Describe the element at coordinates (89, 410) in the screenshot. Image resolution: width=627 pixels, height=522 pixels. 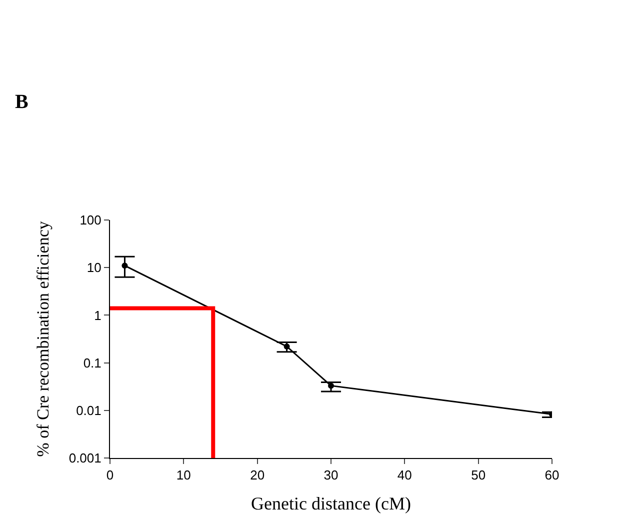
I see `y-tick-label: 0.01` at that location.